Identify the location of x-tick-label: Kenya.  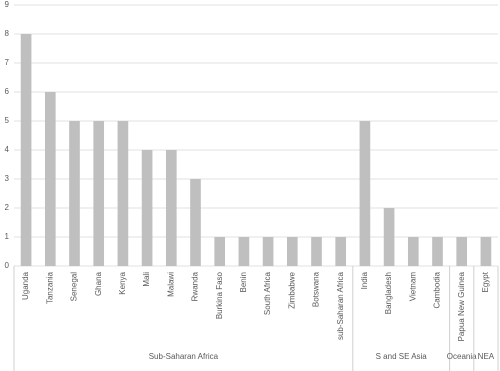
(122, 282).